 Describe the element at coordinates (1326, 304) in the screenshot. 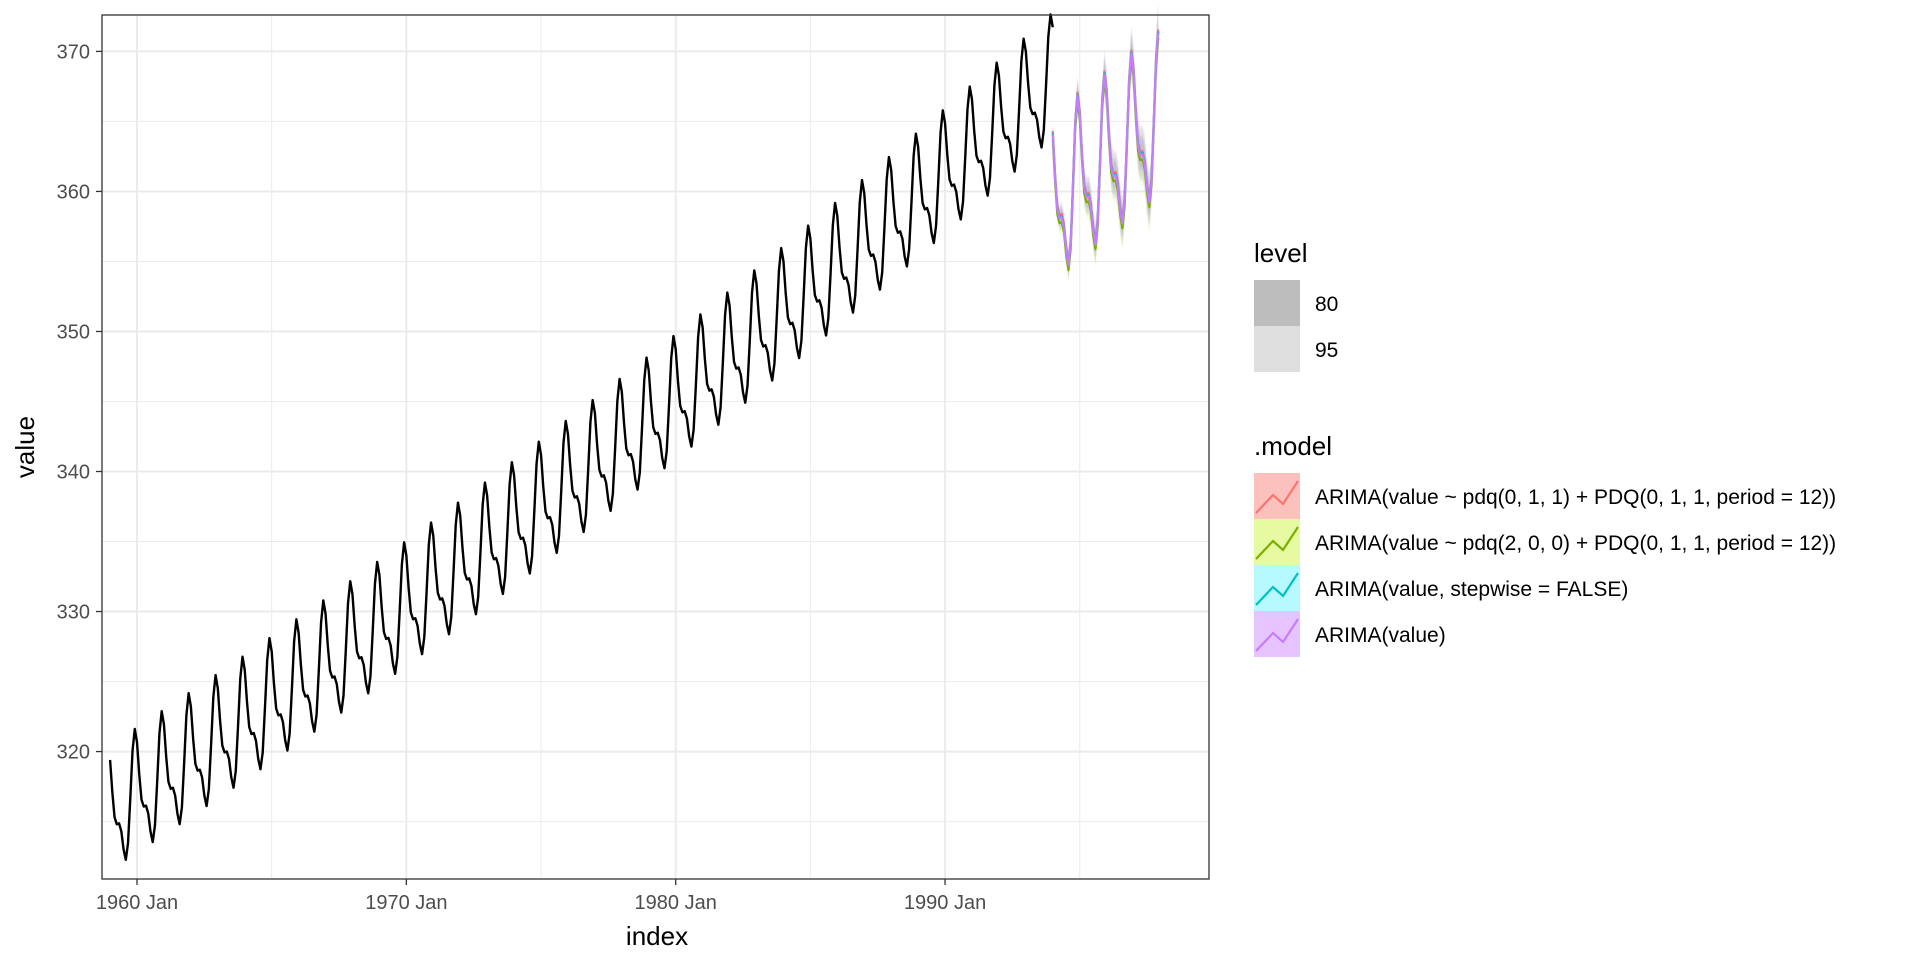

I see `legend-level-label: 80` at that location.